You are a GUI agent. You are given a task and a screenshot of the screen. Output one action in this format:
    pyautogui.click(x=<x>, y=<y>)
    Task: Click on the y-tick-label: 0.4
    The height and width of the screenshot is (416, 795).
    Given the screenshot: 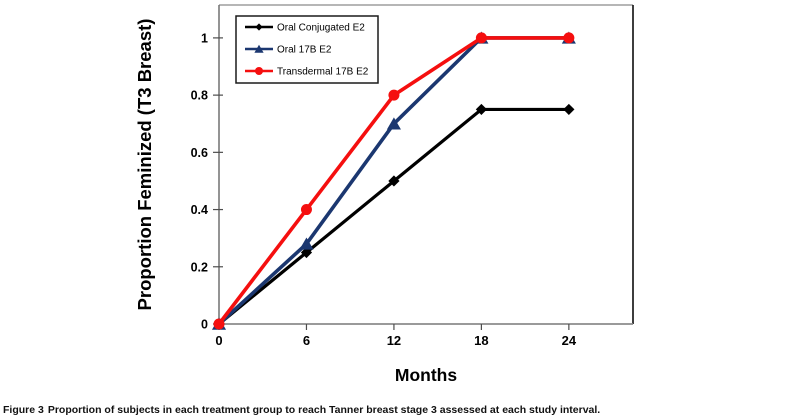 What is the action you would take?
    pyautogui.click(x=199, y=210)
    